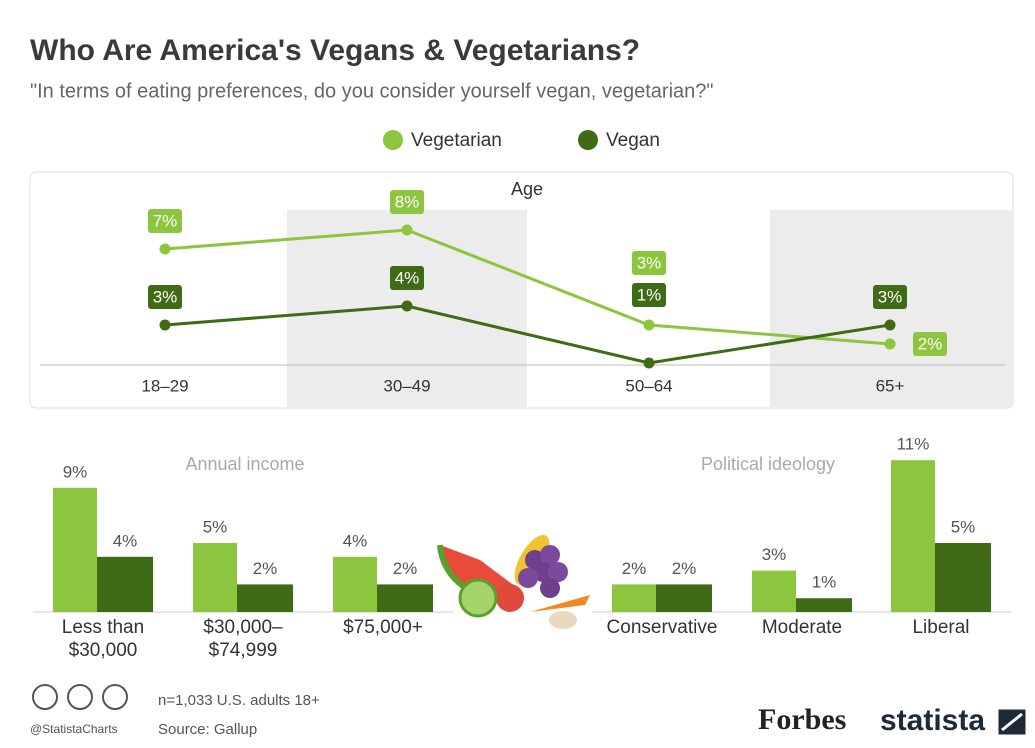 Image resolution: width=1035 pixels, height=748 pixels. I want to click on license-icons, so click(80, 697).